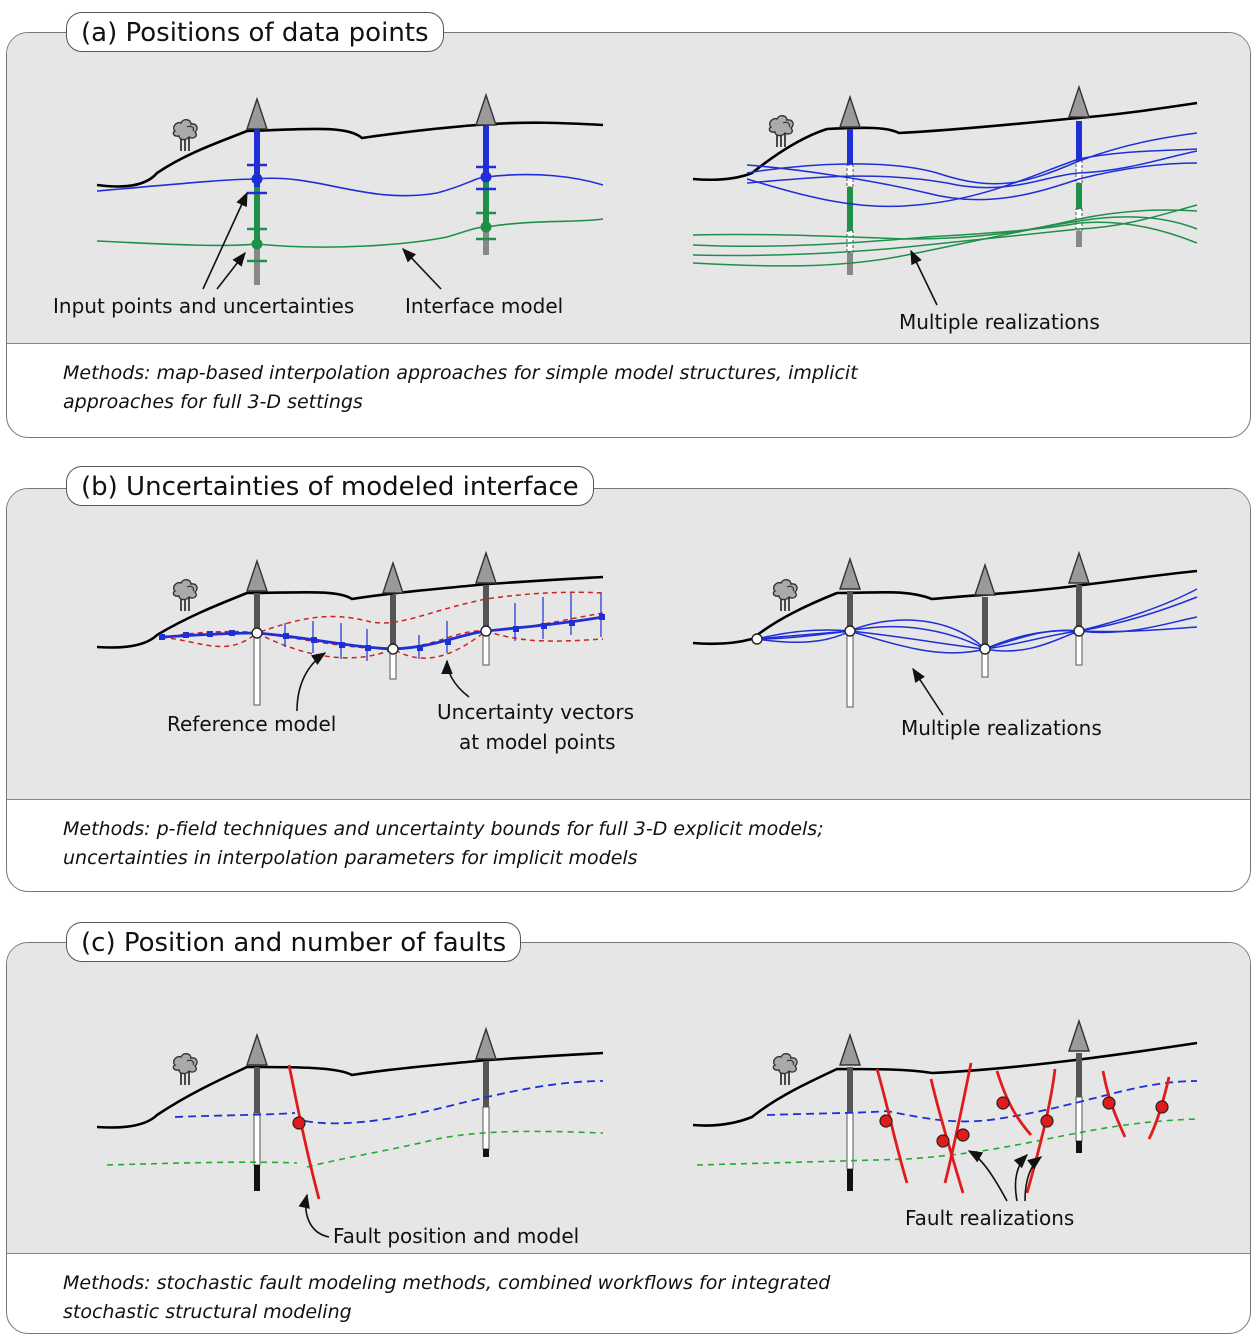 The height and width of the screenshot is (1341, 1256). I want to click on methods-line: approaches for full 3-D settings, so click(213, 402).